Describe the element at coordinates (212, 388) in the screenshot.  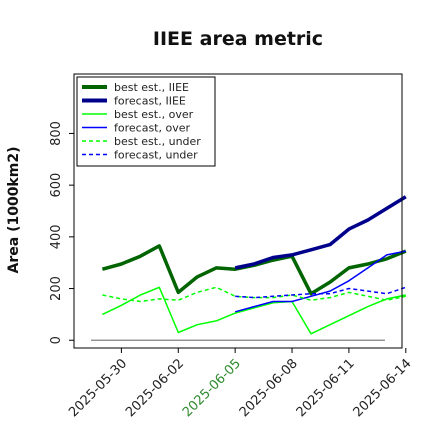
I see `x-tick-label-2: 2025-06-05` at that location.